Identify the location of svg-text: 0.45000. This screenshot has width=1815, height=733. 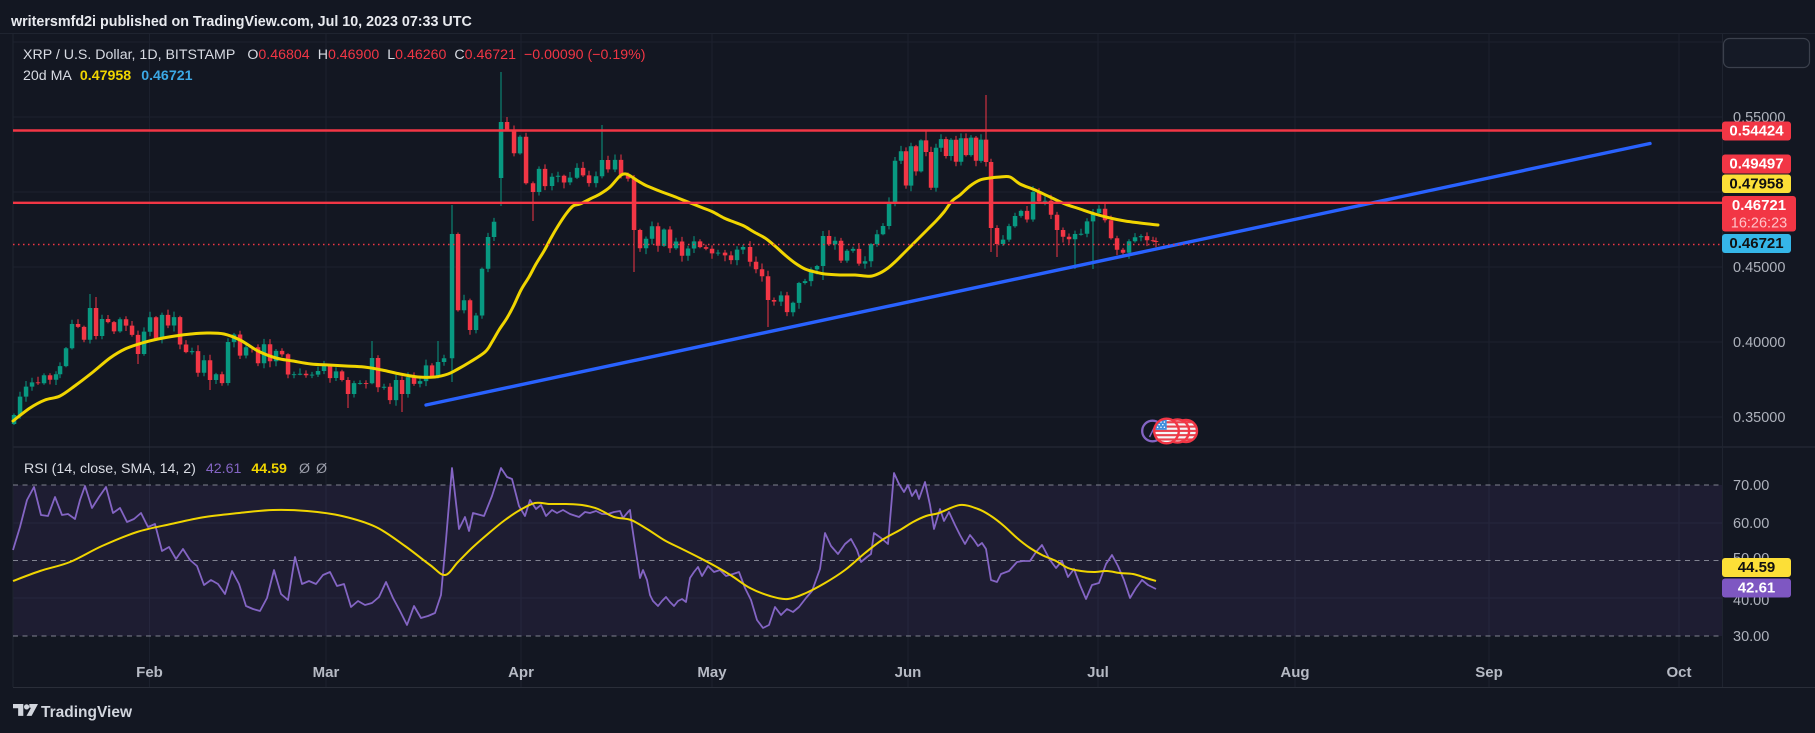
(1759, 268).